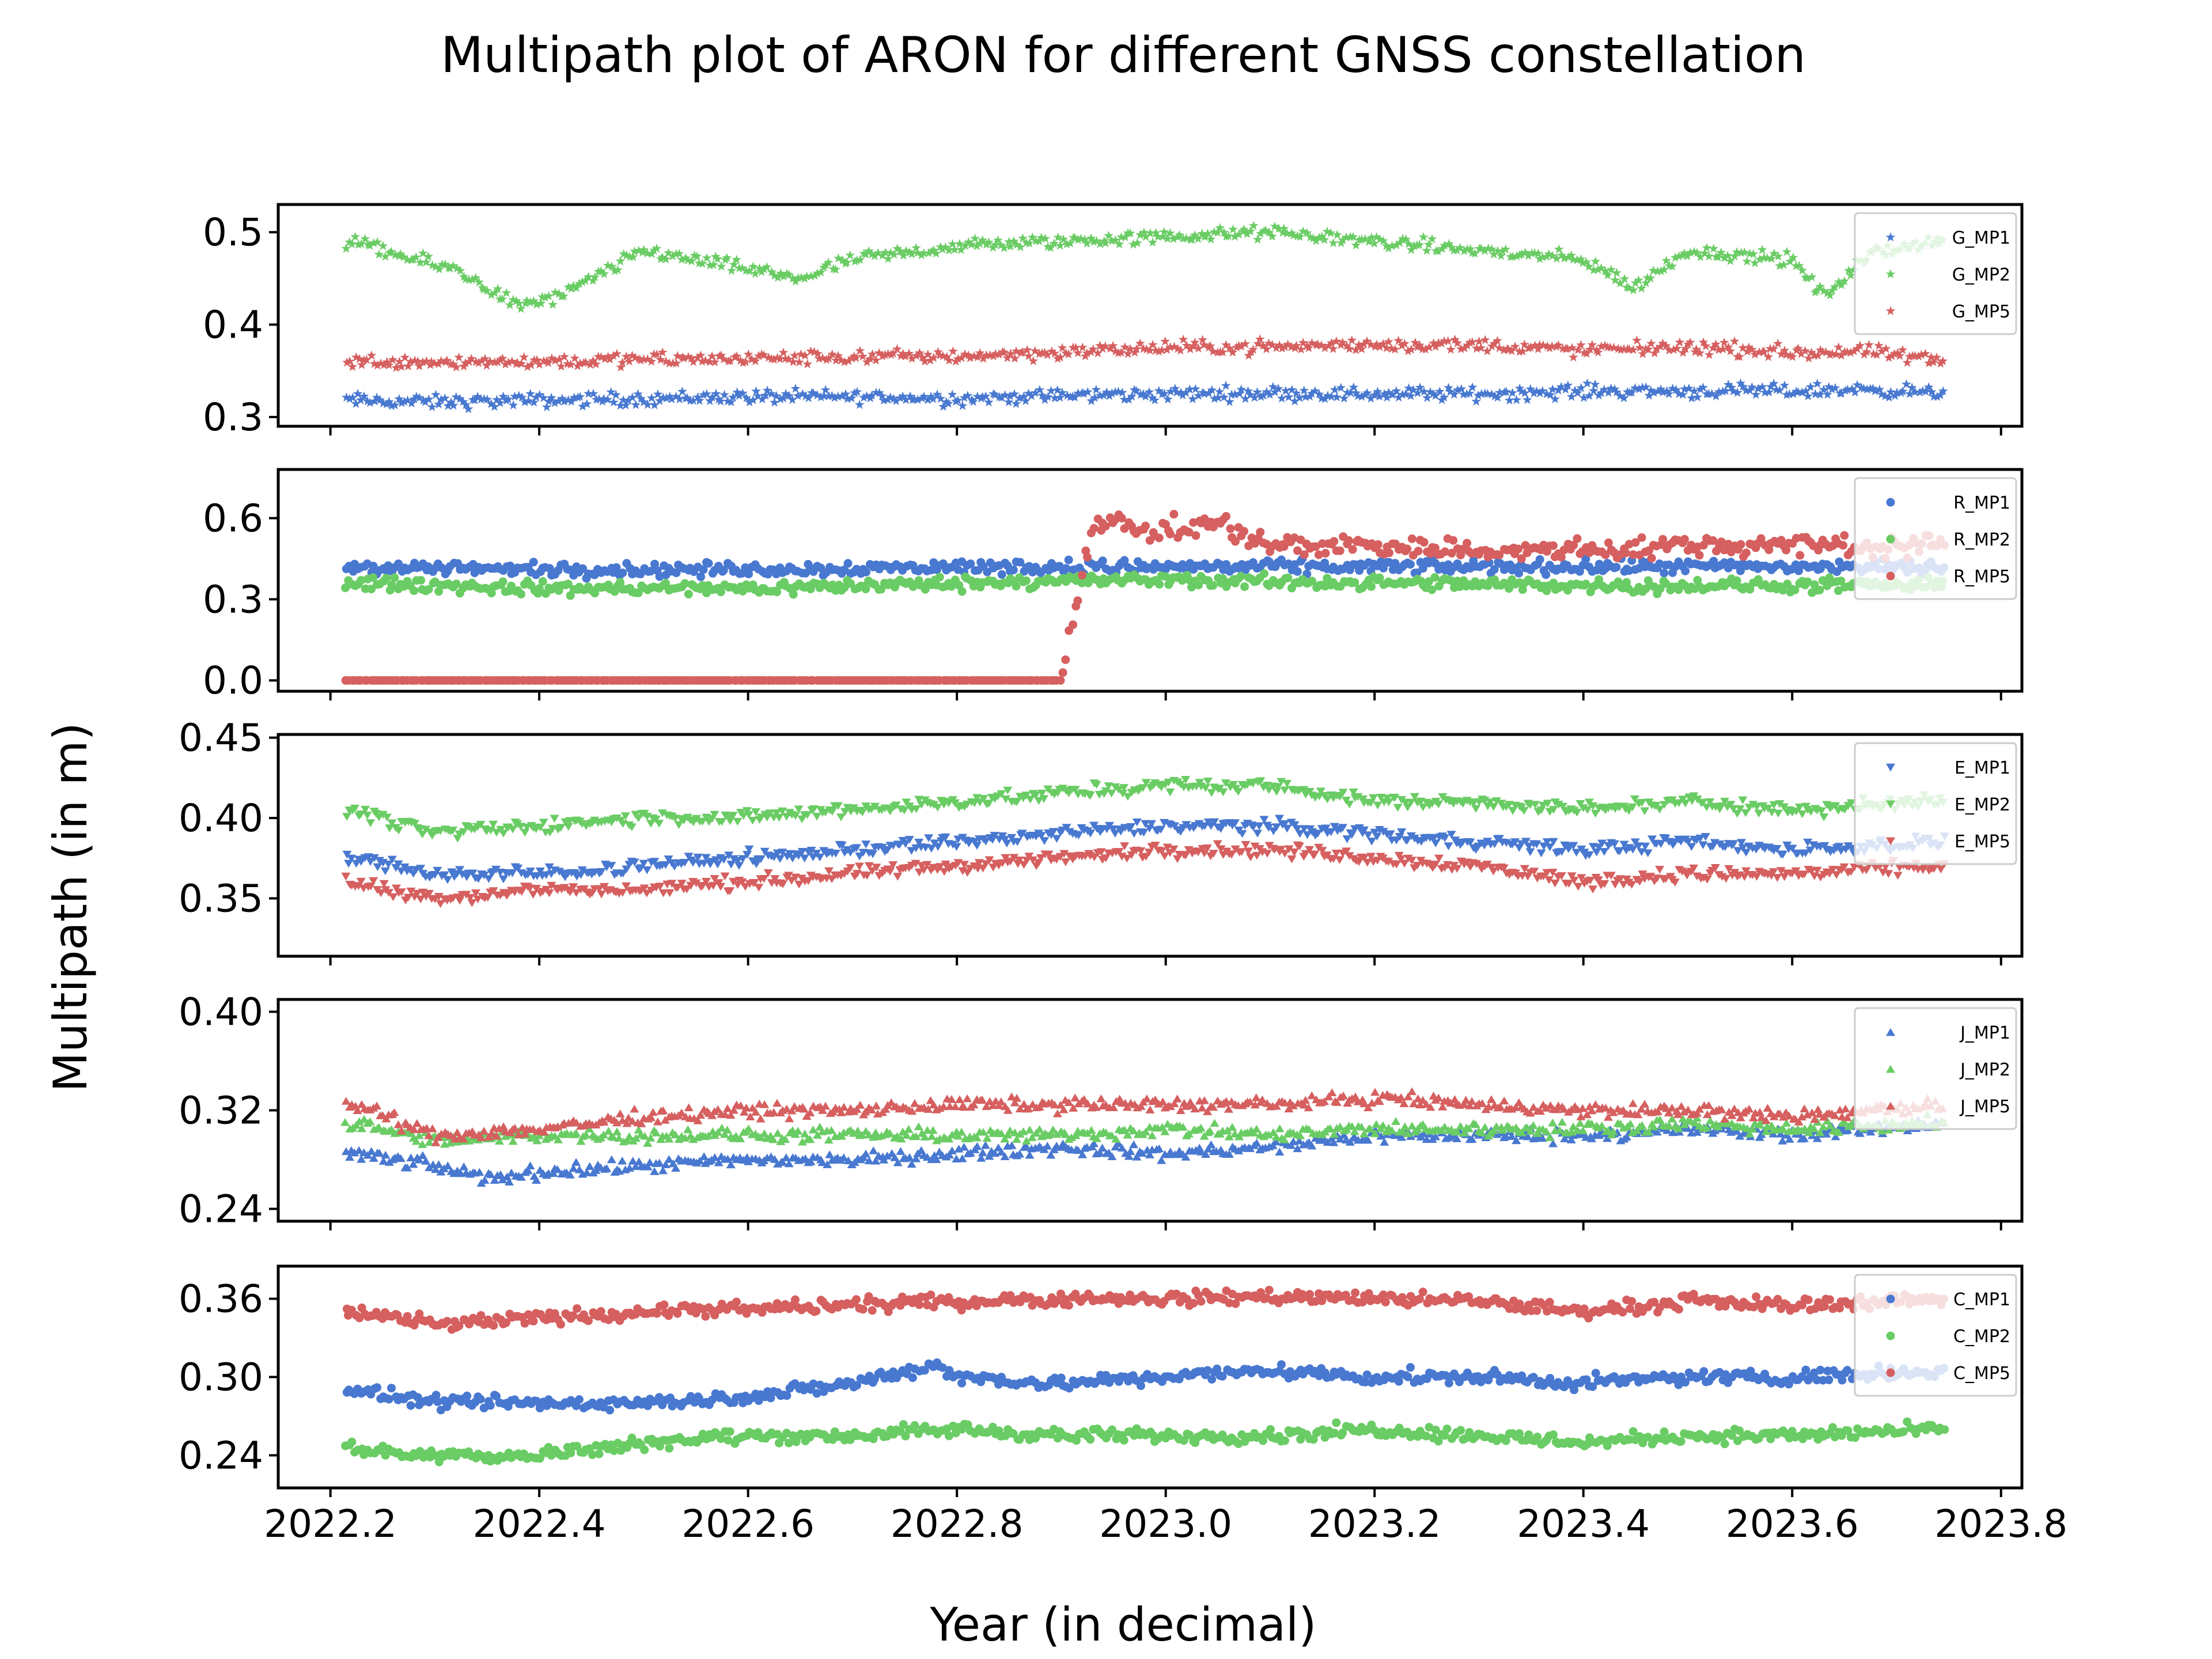  What do you see at coordinates (233, 417) in the screenshot?
I see `y-tick-label: 0.3` at bounding box center [233, 417].